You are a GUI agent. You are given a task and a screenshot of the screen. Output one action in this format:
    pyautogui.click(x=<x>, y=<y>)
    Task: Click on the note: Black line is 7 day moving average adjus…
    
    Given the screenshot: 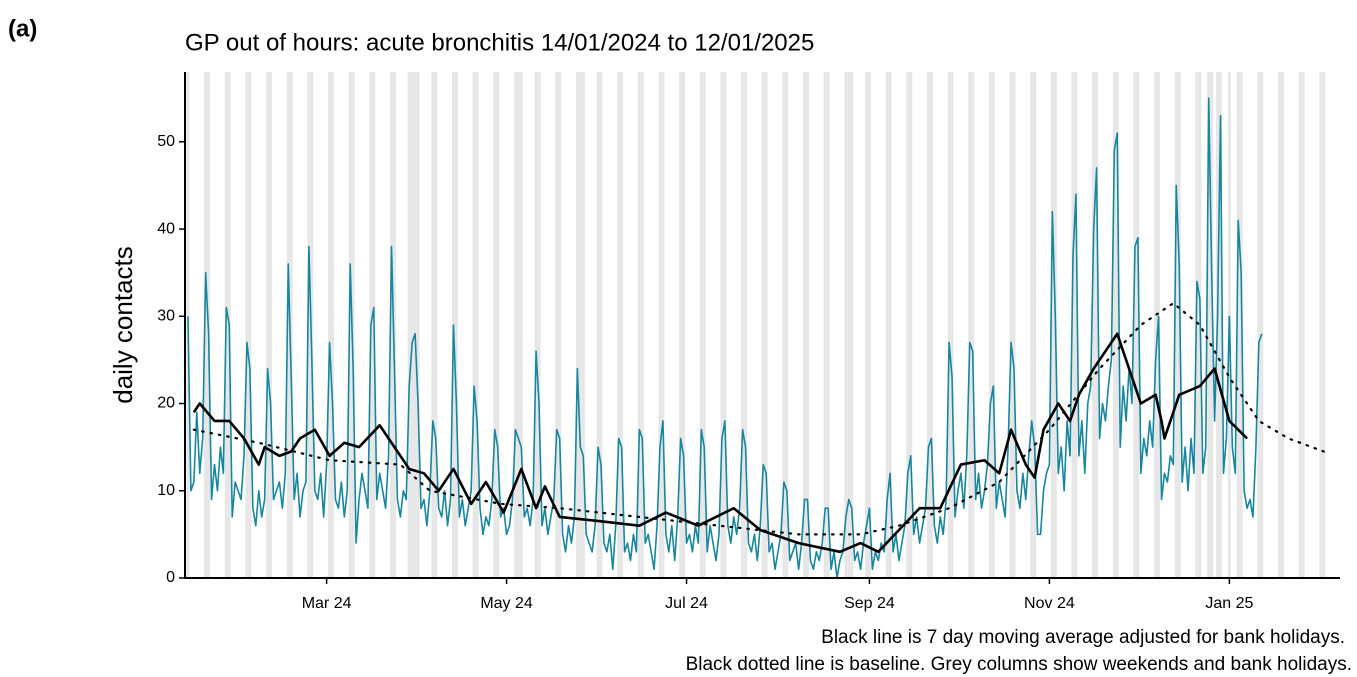 What is the action you would take?
    pyautogui.click(x=1083, y=637)
    